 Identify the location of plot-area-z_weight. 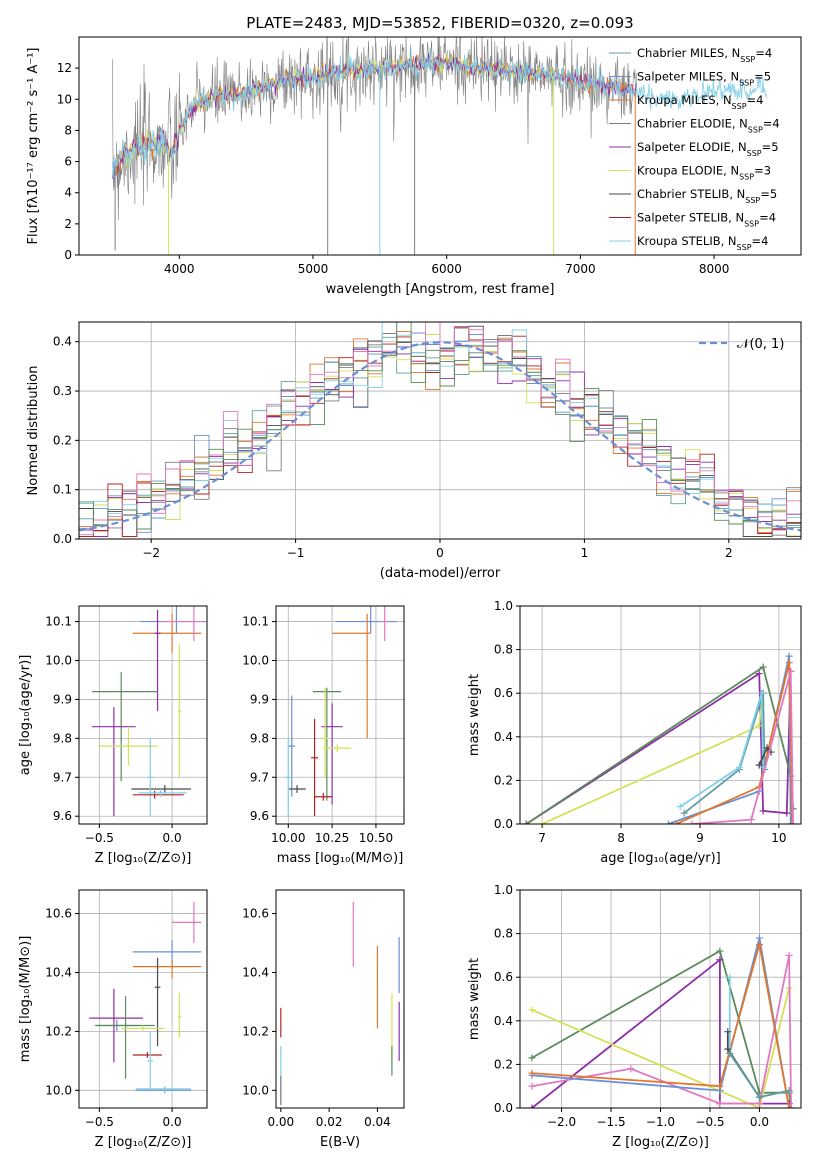
(661, 1021).